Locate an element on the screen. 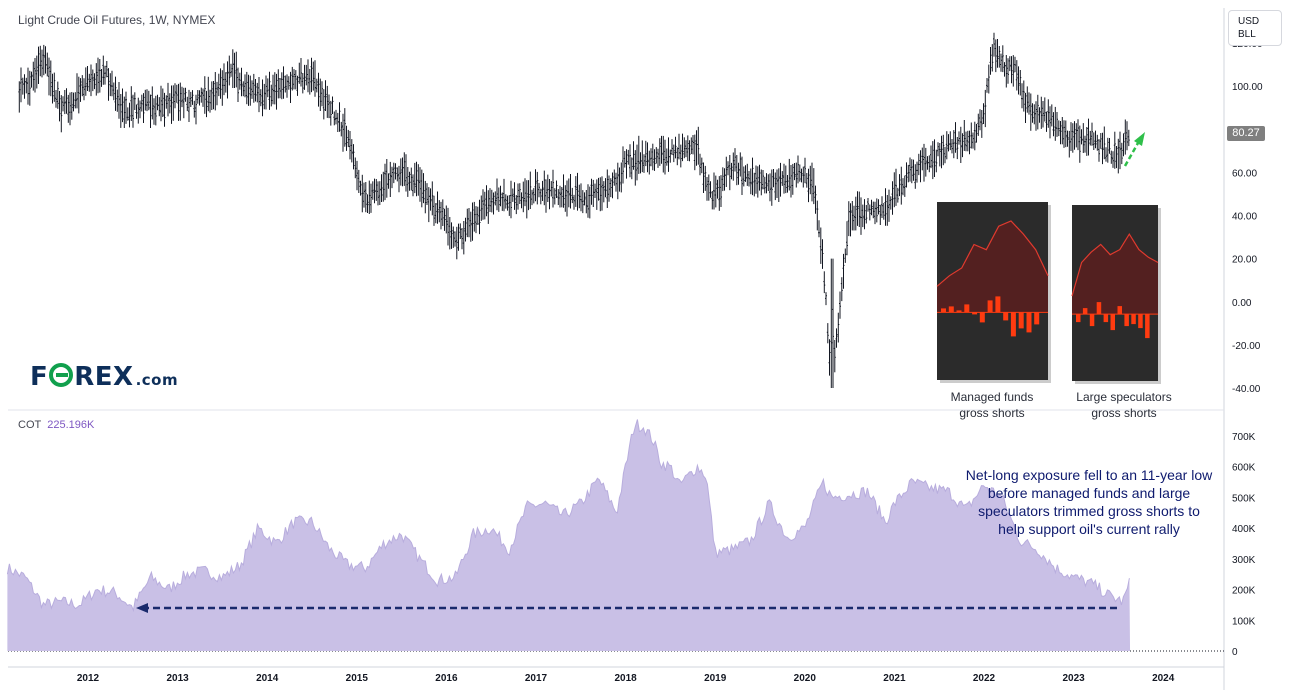 This screenshot has width=1297, height=698. time-axis-label: 2023 is located at coordinates (1073, 678).